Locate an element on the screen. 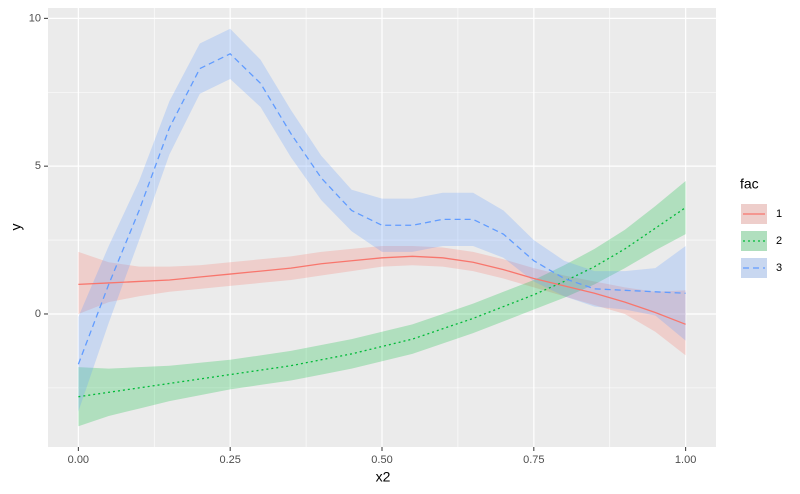  x-tick-label: 0.00 is located at coordinates (78, 460).